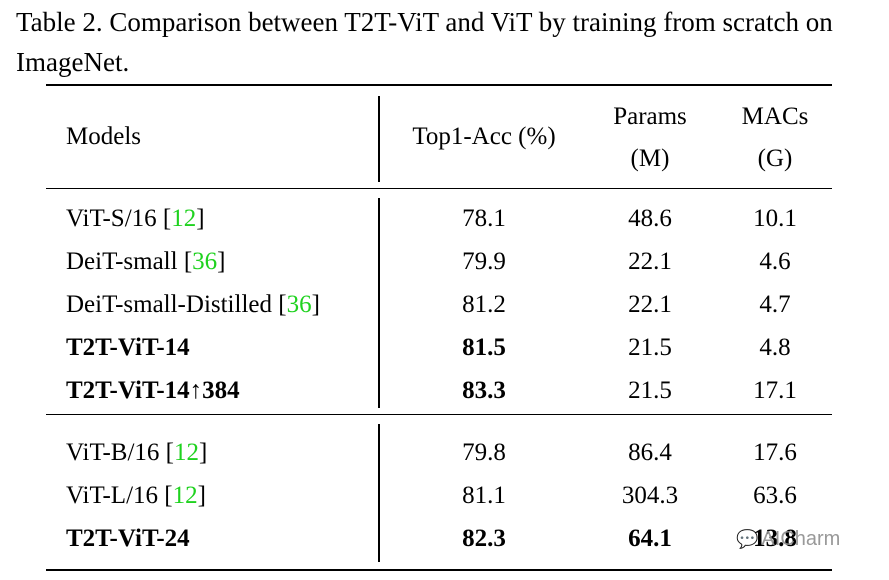  What do you see at coordinates (650, 452) in the screenshot?
I see `params-value: 86.4` at bounding box center [650, 452].